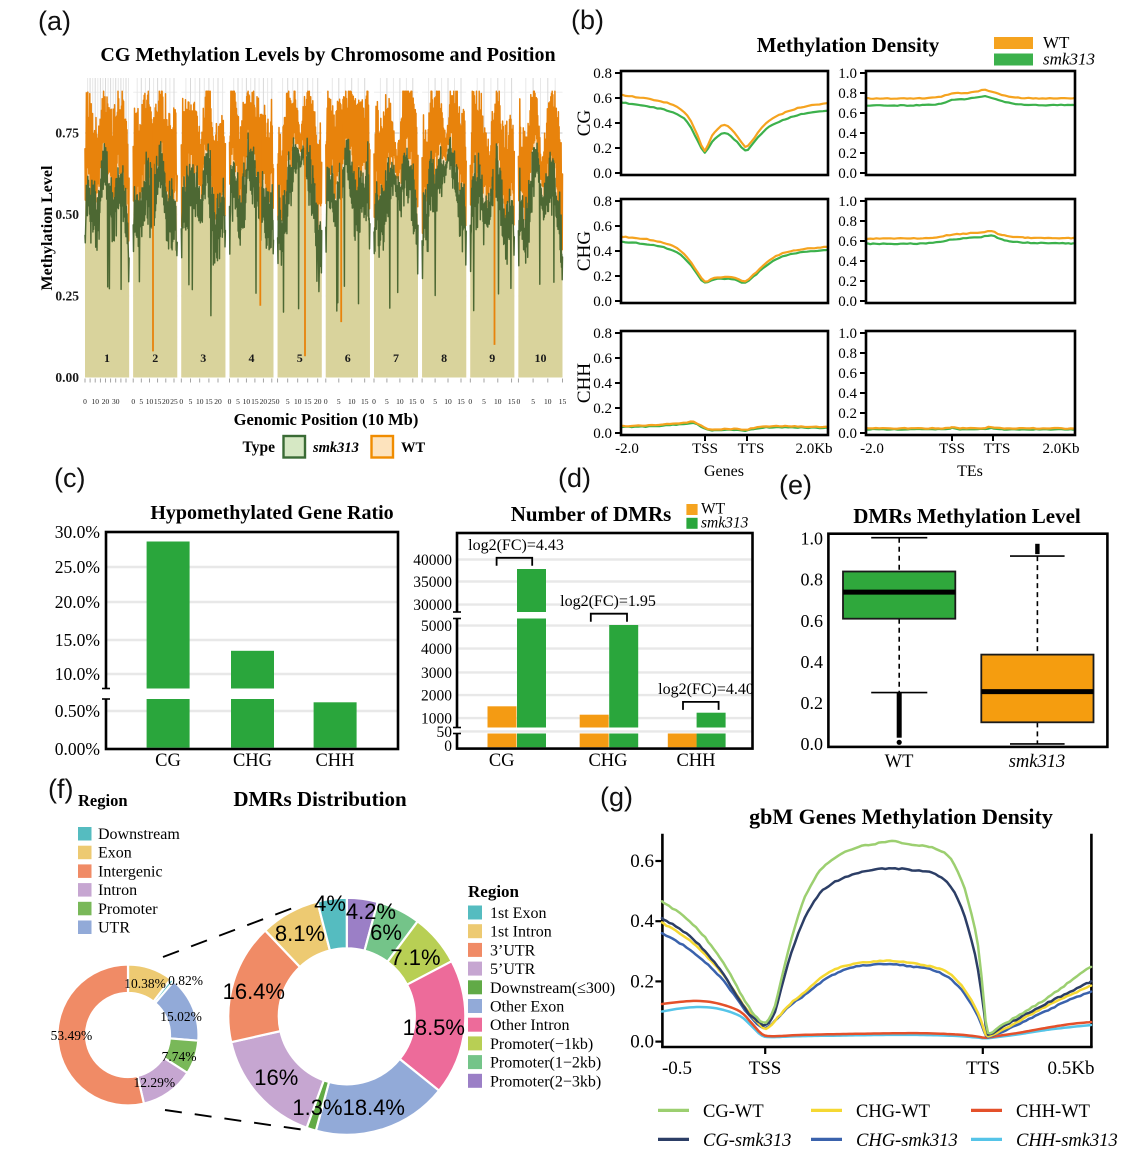  Describe the element at coordinates (300, 933) in the screenshot. I see `svg-text: 8.1%` at that location.